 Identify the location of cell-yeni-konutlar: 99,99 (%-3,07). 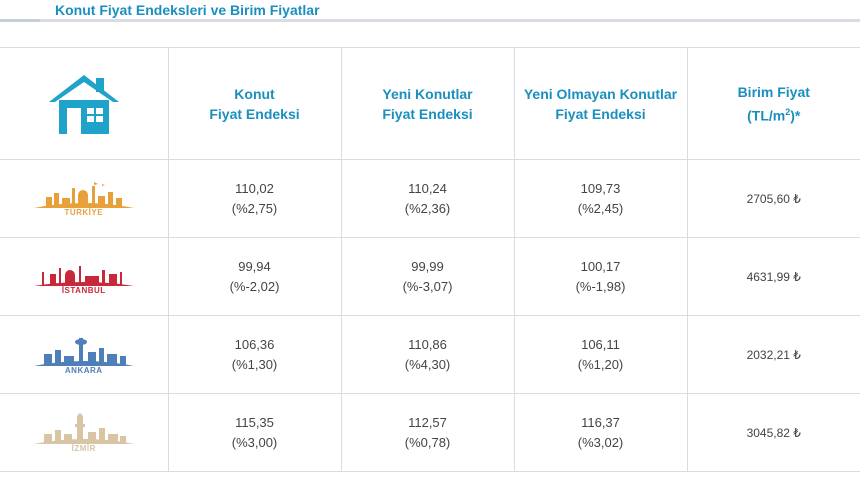
(427, 276).